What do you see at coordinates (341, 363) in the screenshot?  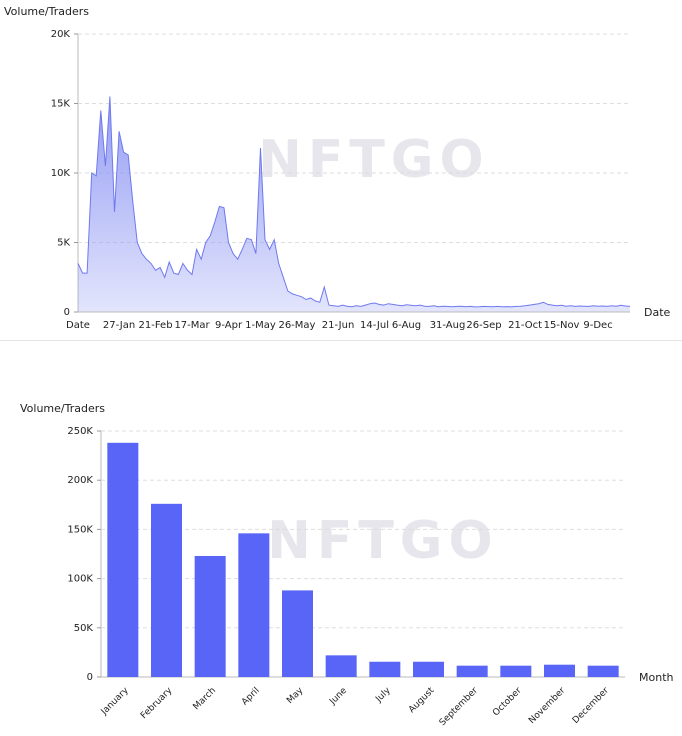 I see `separator` at bounding box center [341, 363].